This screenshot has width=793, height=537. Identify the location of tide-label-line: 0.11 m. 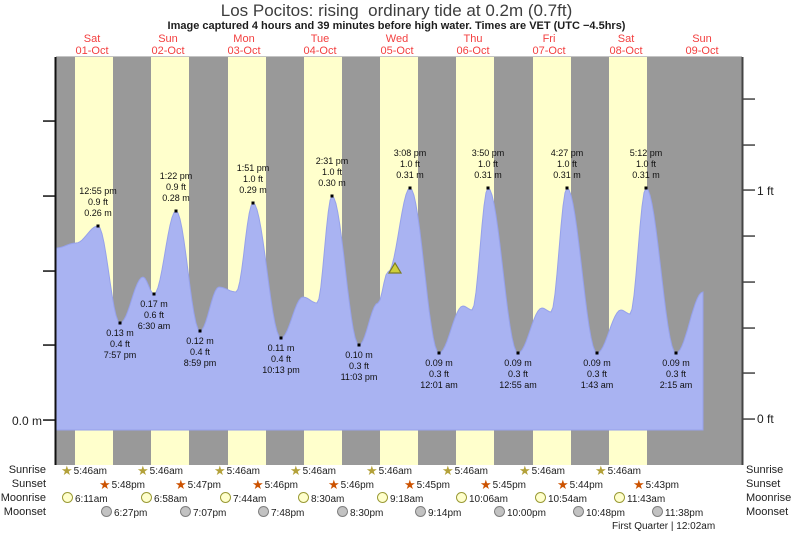
(281, 348).